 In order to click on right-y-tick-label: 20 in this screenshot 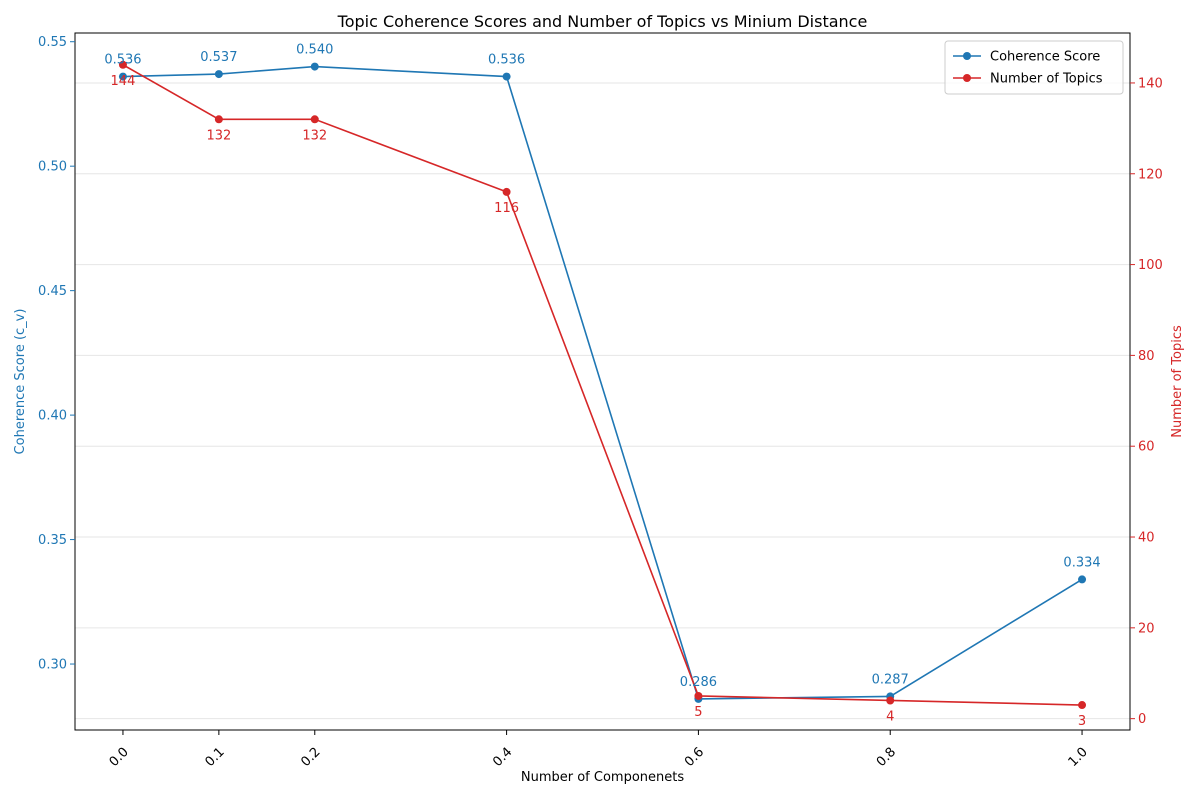, I will do `click(1146, 628)`.